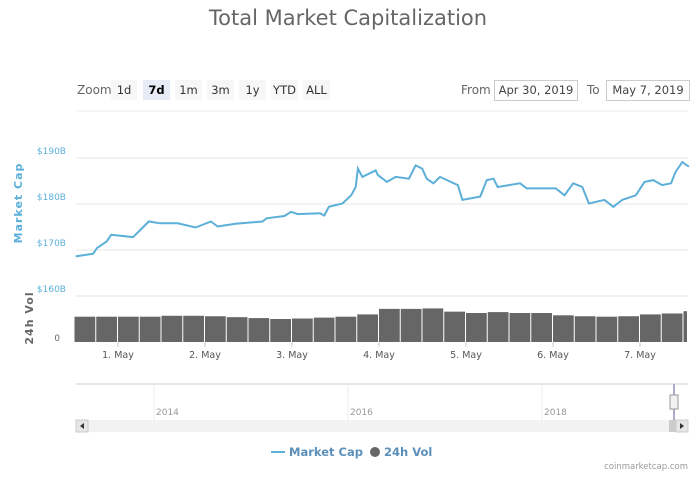 This screenshot has width=696, height=479. Describe the element at coordinates (124, 90) in the screenshot. I see `zoom-1d-button: 1d` at that location.